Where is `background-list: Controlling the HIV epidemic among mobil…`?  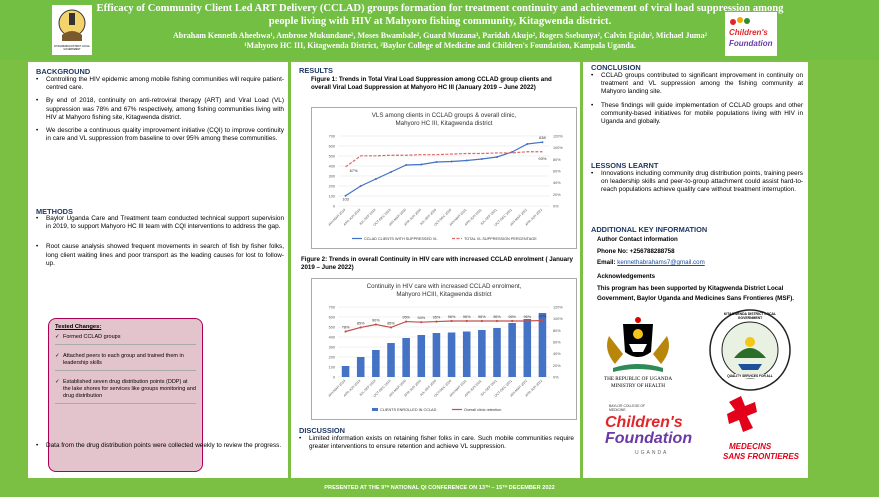
background-list: Controlling the HIV epidemic among mobil… is located at coordinates (160, 112).